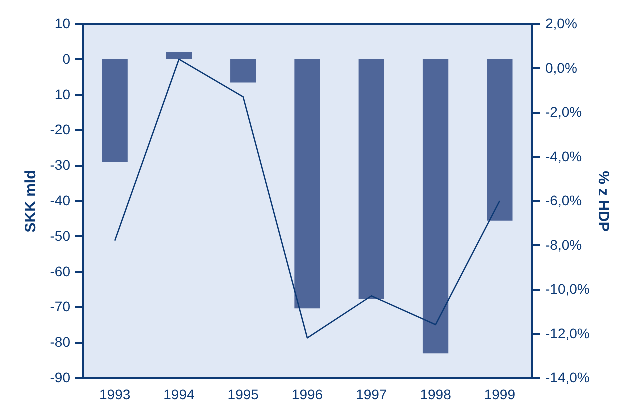  What do you see at coordinates (564, 244) in the screenshot?
I see `y2-tick-label: -8,0%` at bounding box center [564, 244].